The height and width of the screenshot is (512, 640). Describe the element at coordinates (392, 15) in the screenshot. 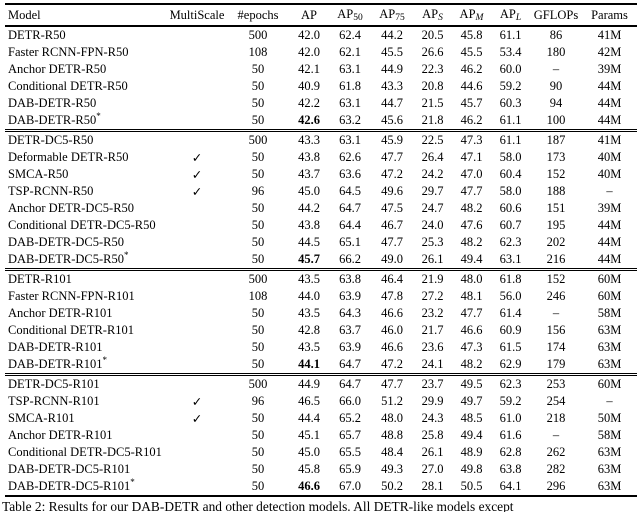

I see `col-header-metric-75: AP75` at that location.